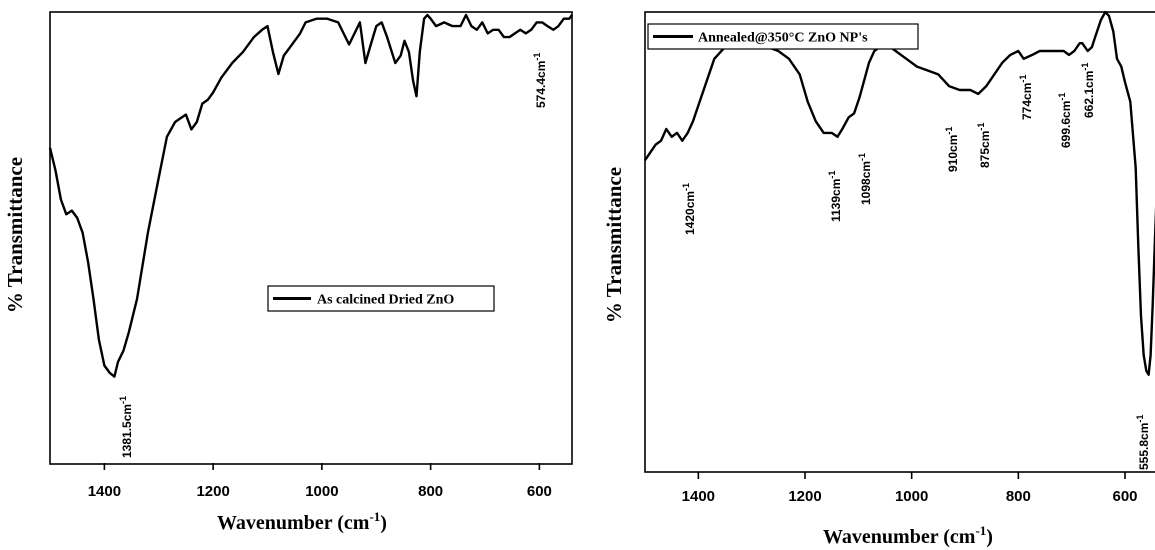 The image size is (1155, 550). I want to click on annotation-1139-sup: -1, so click(832, 175).